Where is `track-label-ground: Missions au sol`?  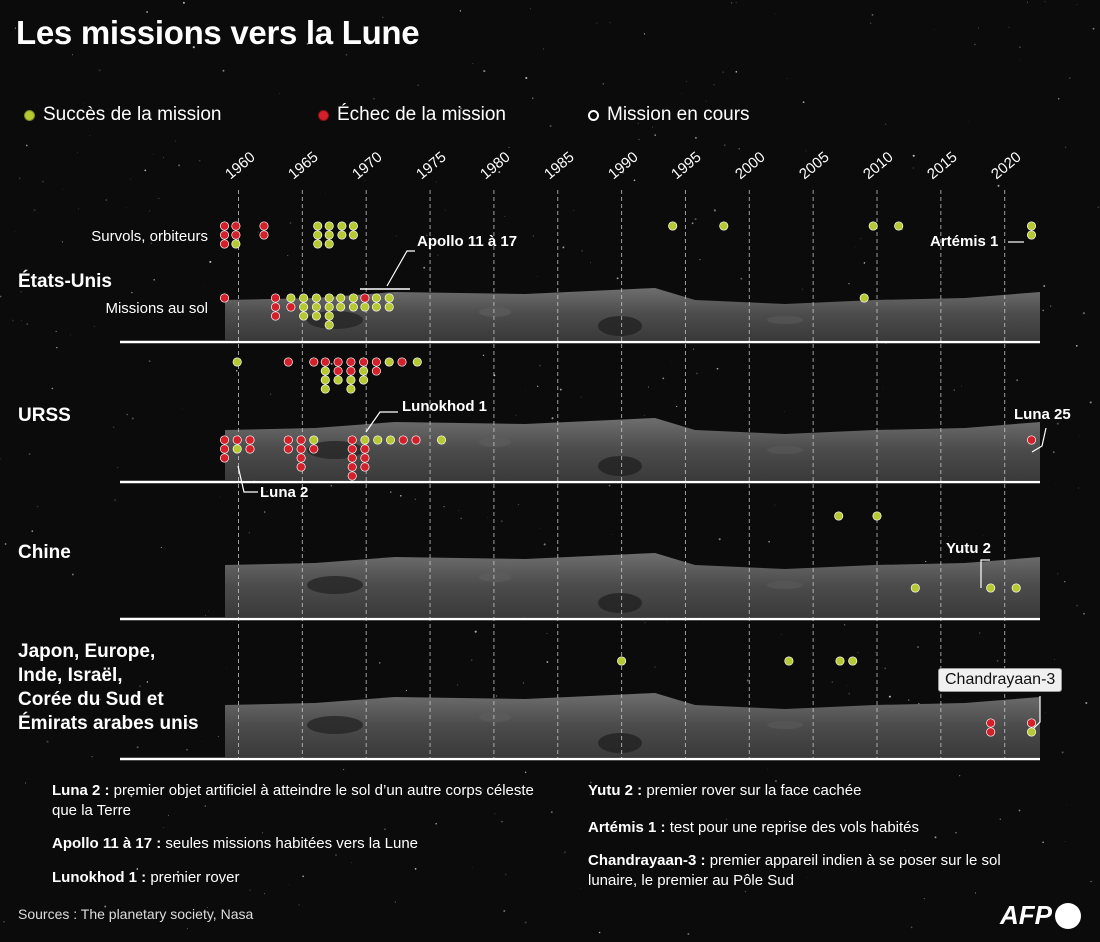
track-label-ground: Missions au sol is located at coordinates (156, 308).